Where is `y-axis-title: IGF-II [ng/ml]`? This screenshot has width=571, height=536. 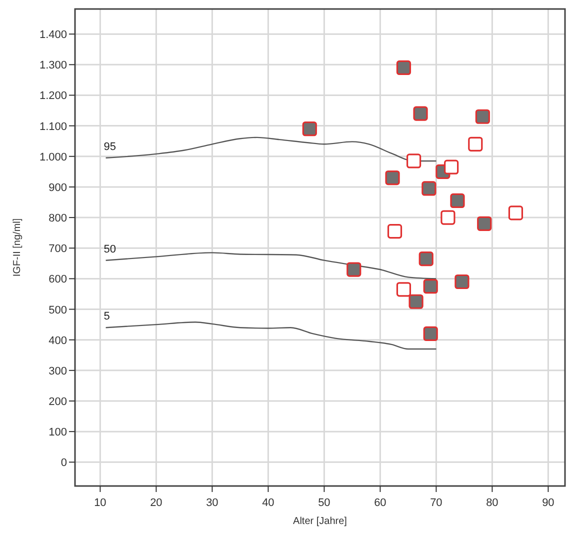 y-axis-title: IGF-II [ng/ml] is located at coordinates (17, 247).